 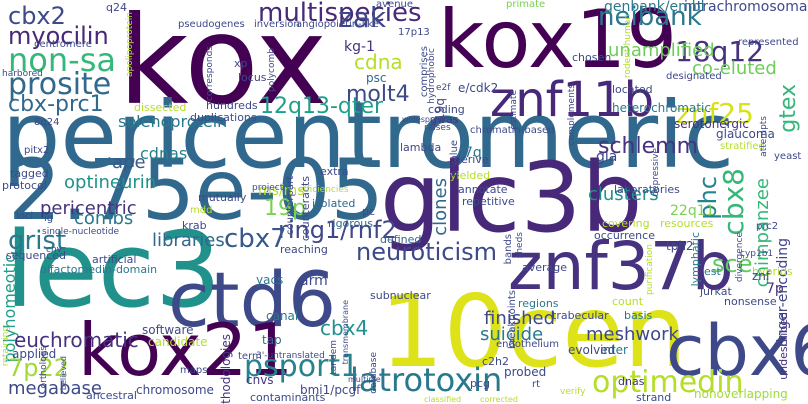 I want to click on word-znf25: znf25, so click(x=715, y=113).